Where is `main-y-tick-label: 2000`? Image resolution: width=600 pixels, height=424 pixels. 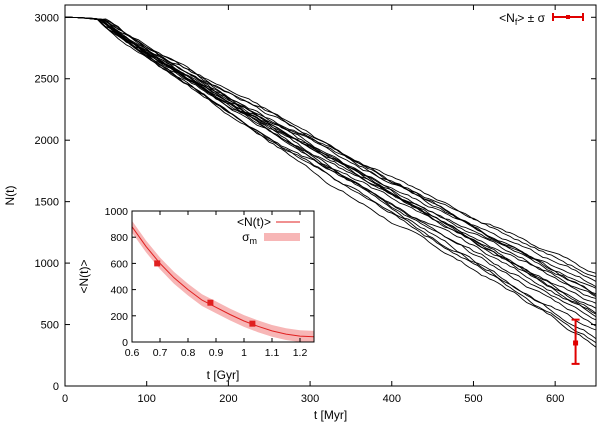 main-y-tick-label: 2000 is located at coordinates (47, 141).